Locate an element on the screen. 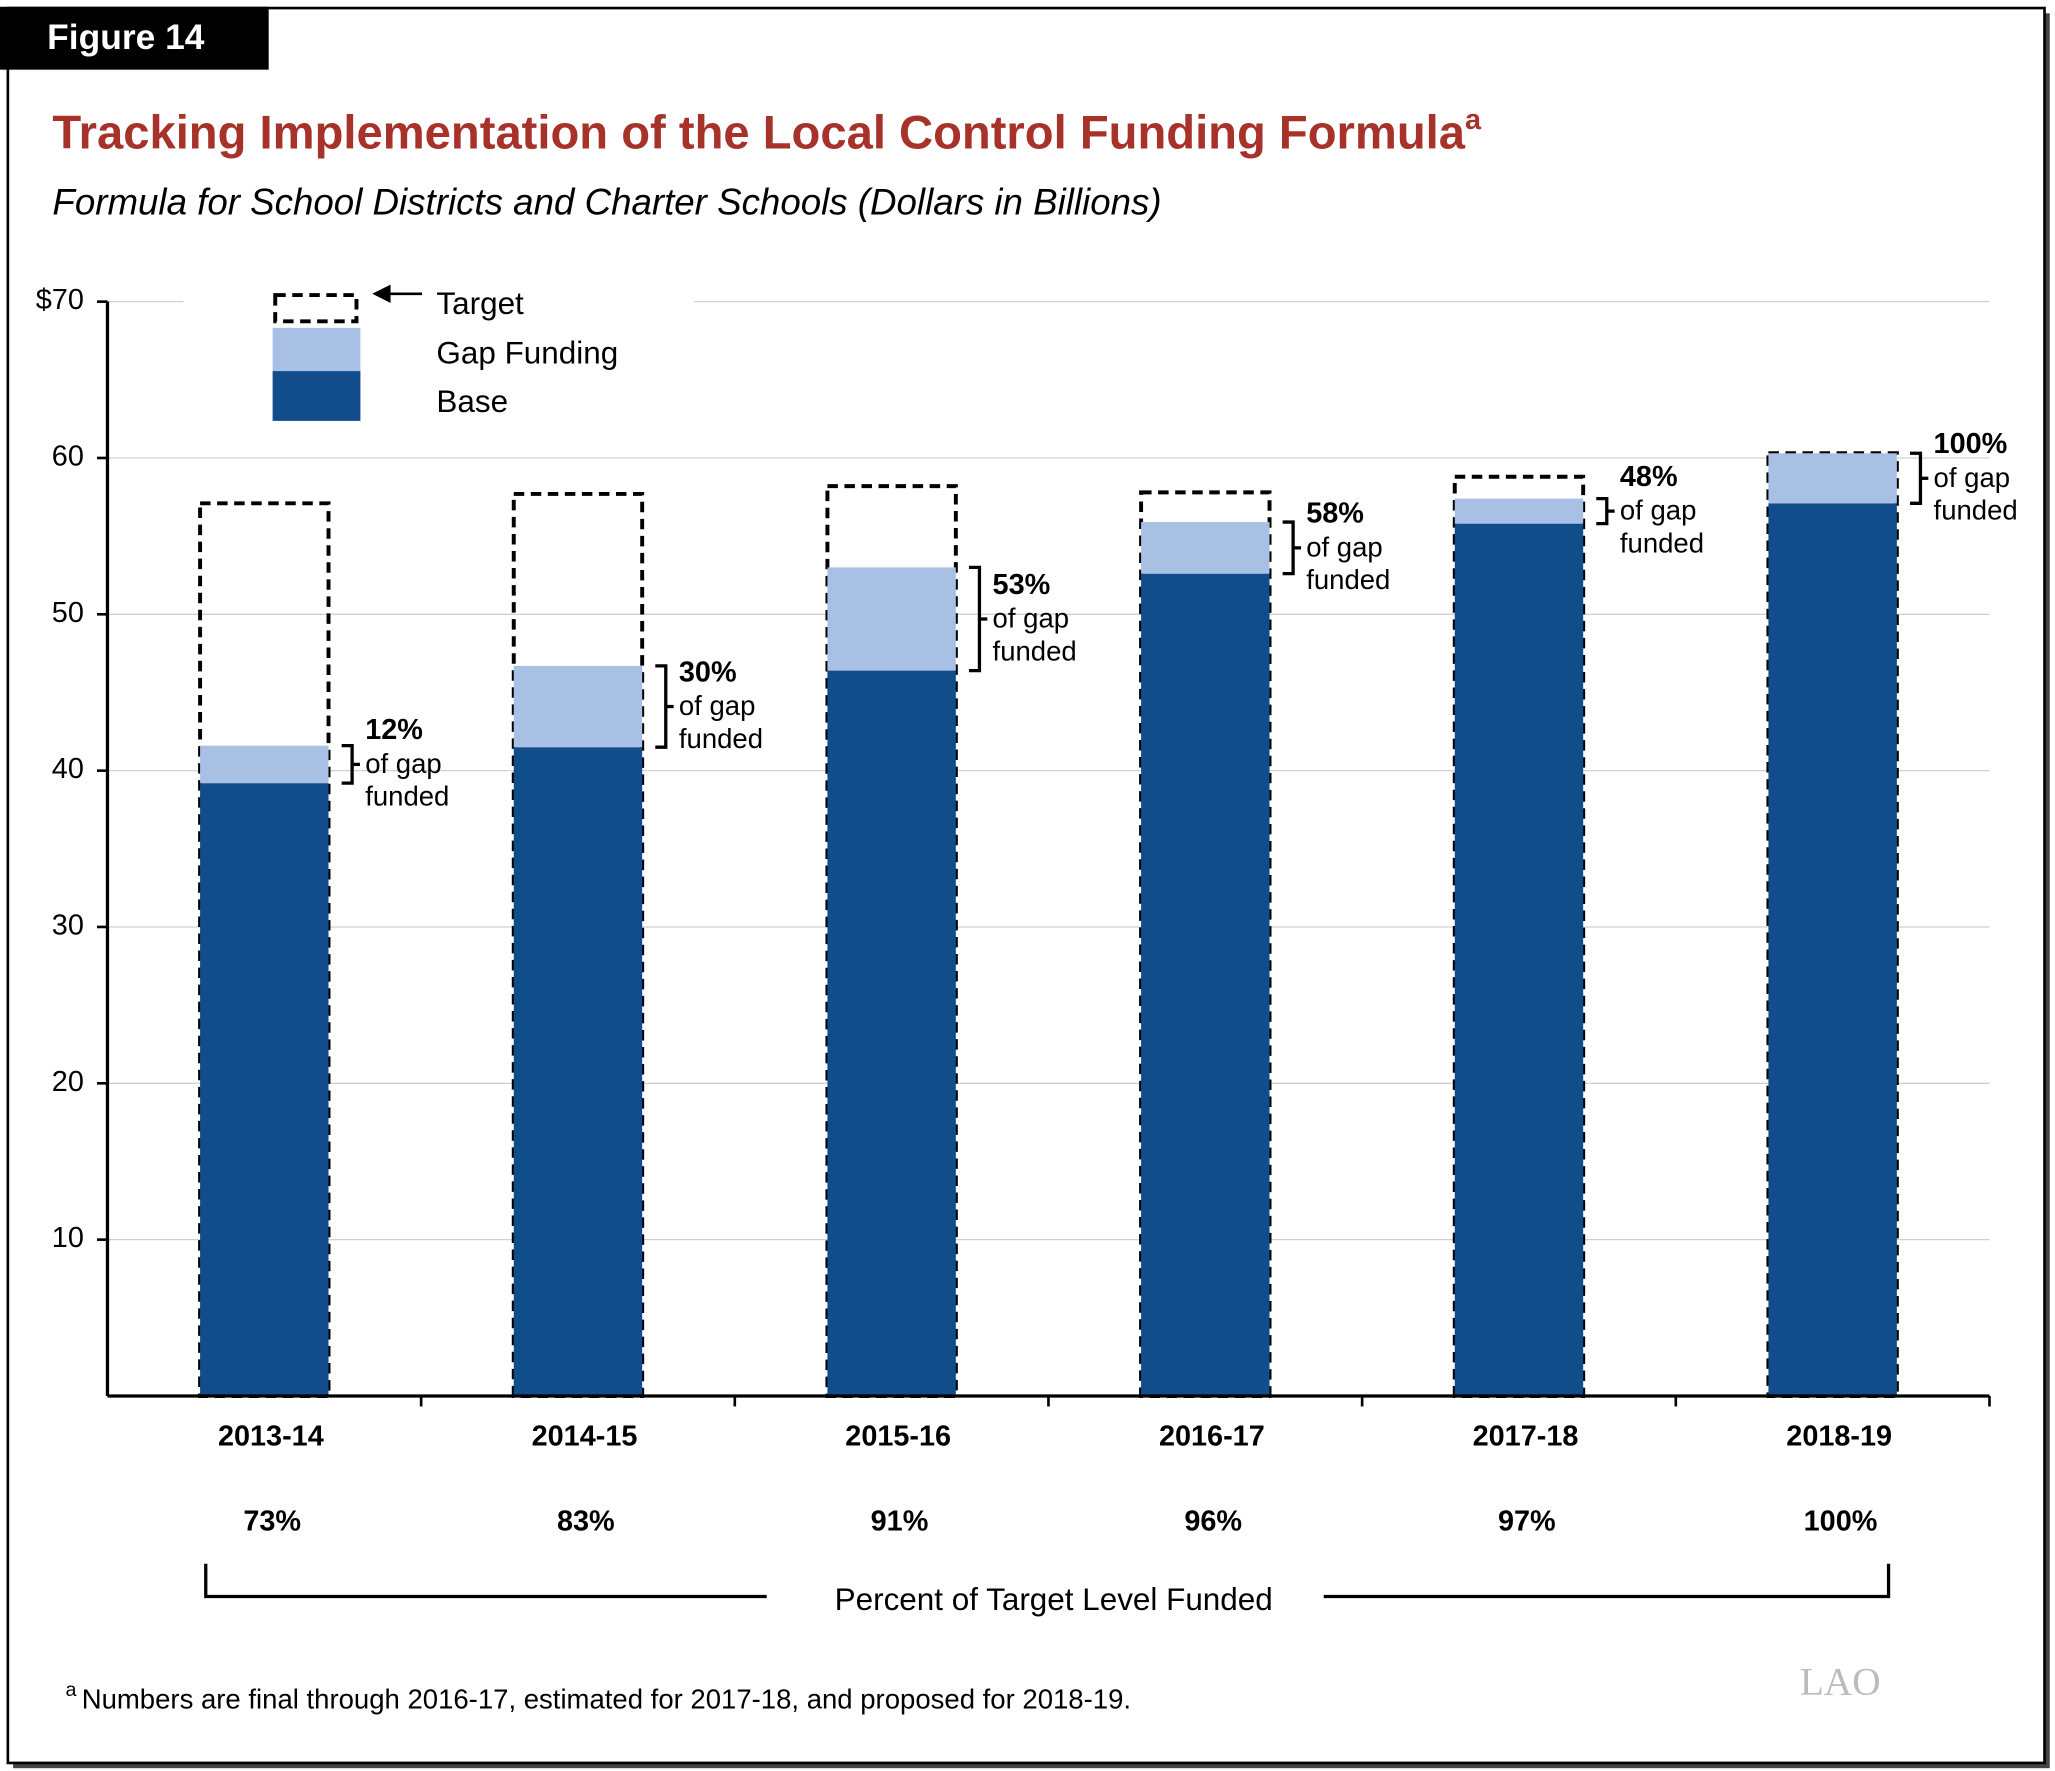 This screenshot has width=2055, height=1771. legend-backing is located at coordinates (439, 354).